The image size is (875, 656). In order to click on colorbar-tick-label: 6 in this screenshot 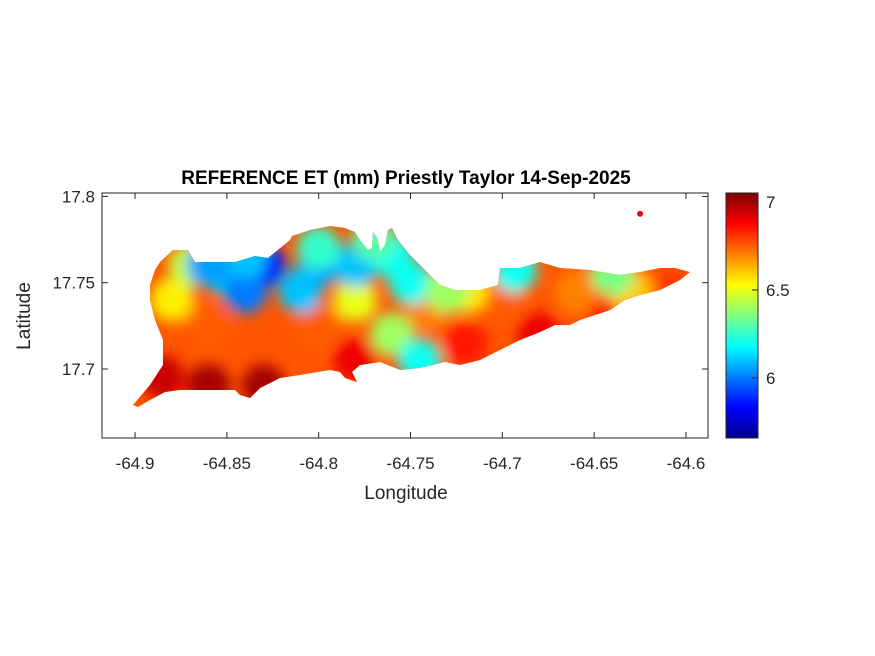, I will do `click(770, 378)`.